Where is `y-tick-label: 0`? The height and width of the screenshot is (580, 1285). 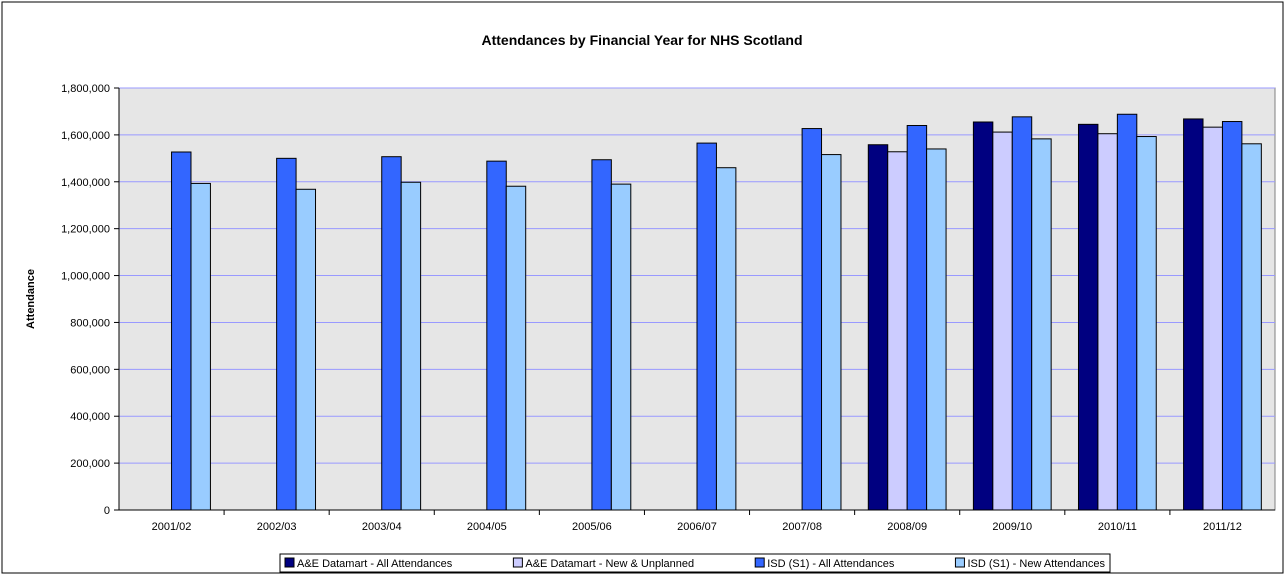
y-tick-label: 0 is located at coordinates (107, 511).